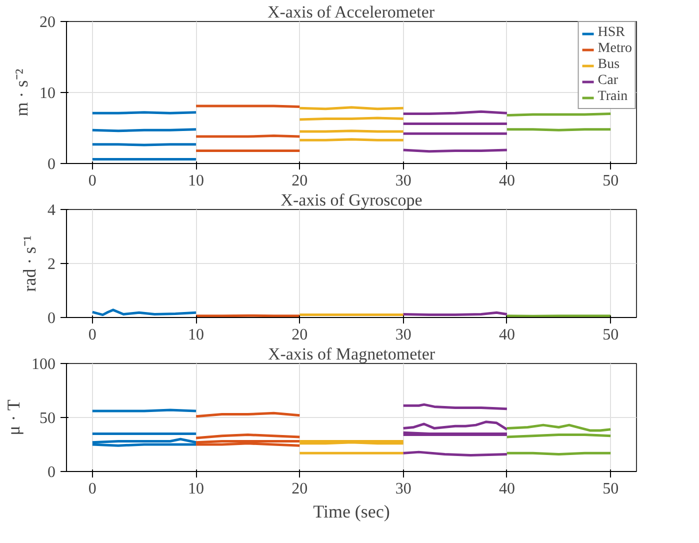  I want to click on legend-label: Bus, so click(609, 65).